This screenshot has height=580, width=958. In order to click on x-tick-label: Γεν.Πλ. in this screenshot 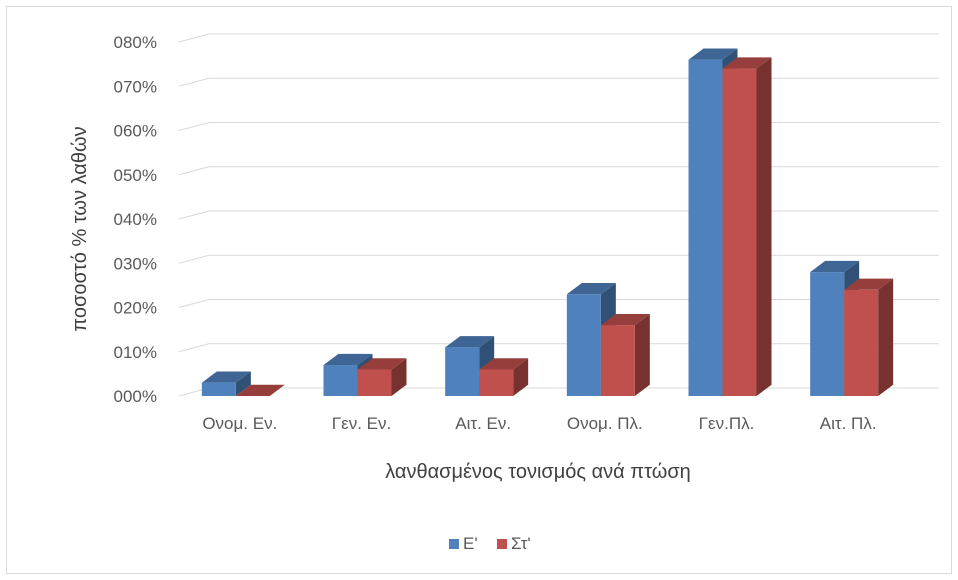, I will do `click(727, 423)`.